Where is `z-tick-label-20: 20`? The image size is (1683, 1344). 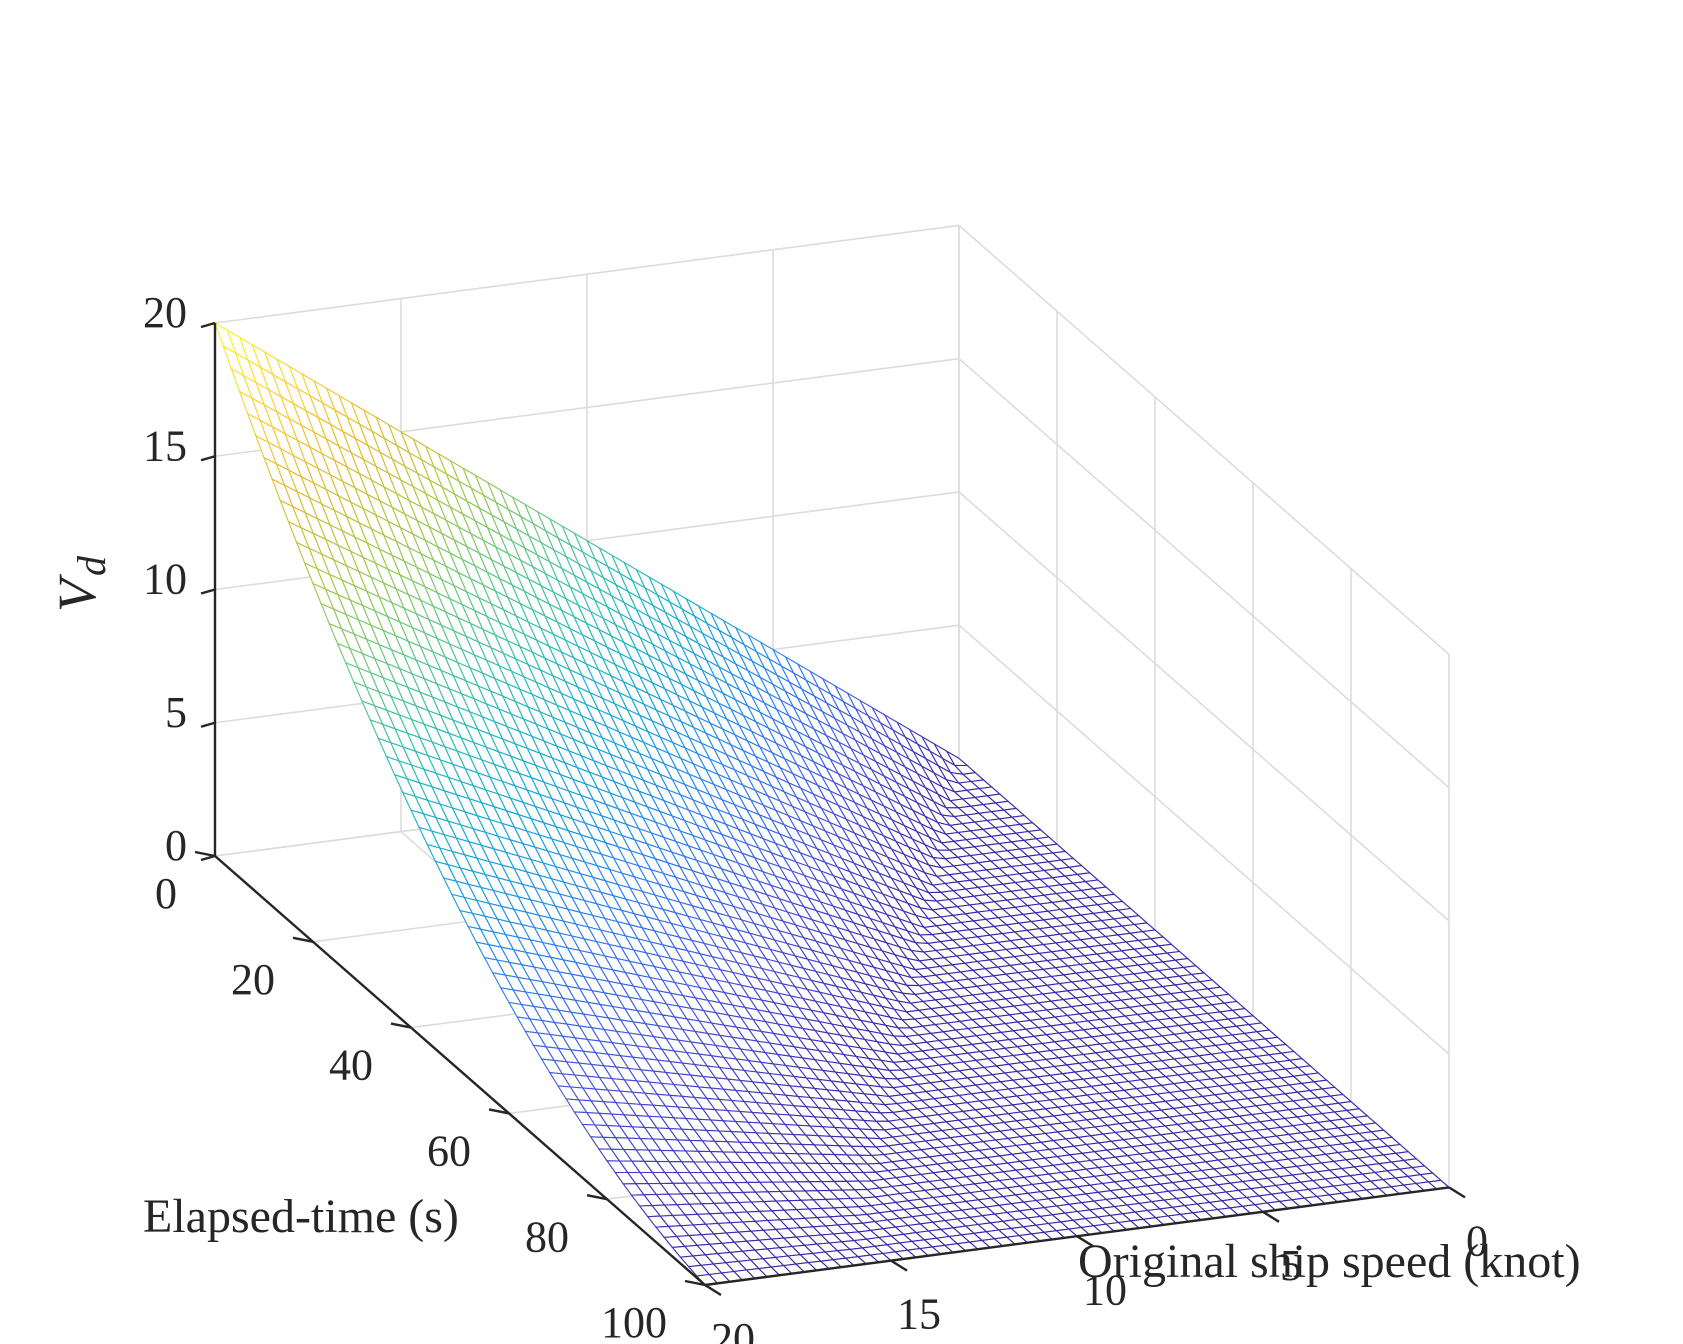
z-tick-label-20: 20 is located at coordinates (165, 312).